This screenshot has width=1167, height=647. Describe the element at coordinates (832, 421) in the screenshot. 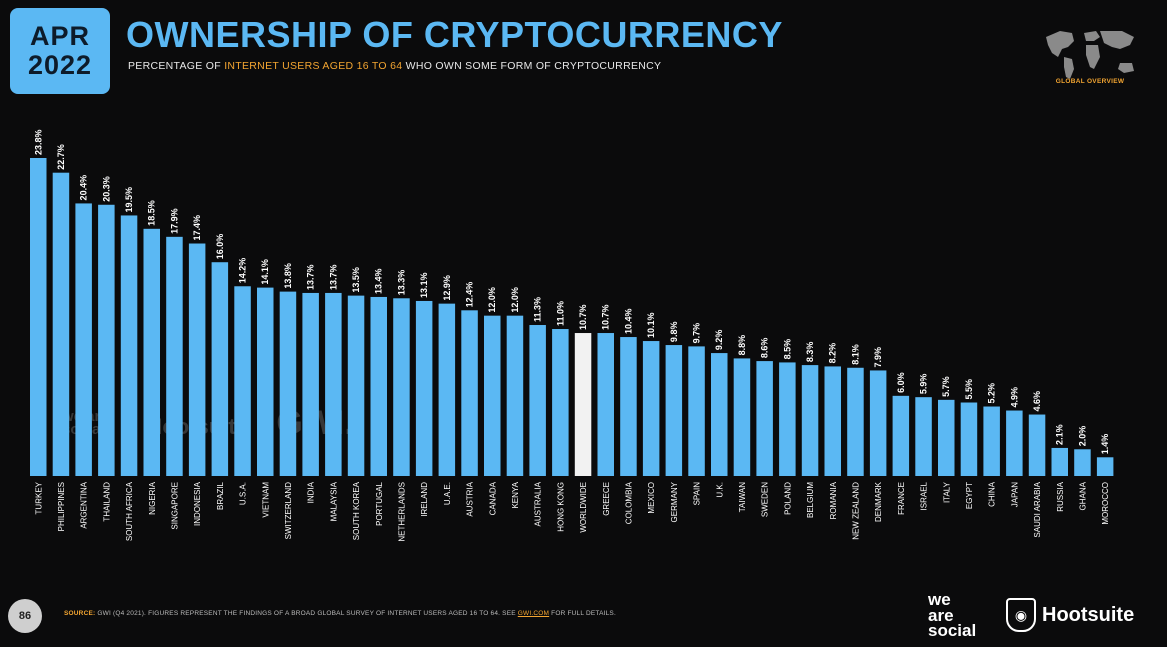

I see `bar-romania` at that location.